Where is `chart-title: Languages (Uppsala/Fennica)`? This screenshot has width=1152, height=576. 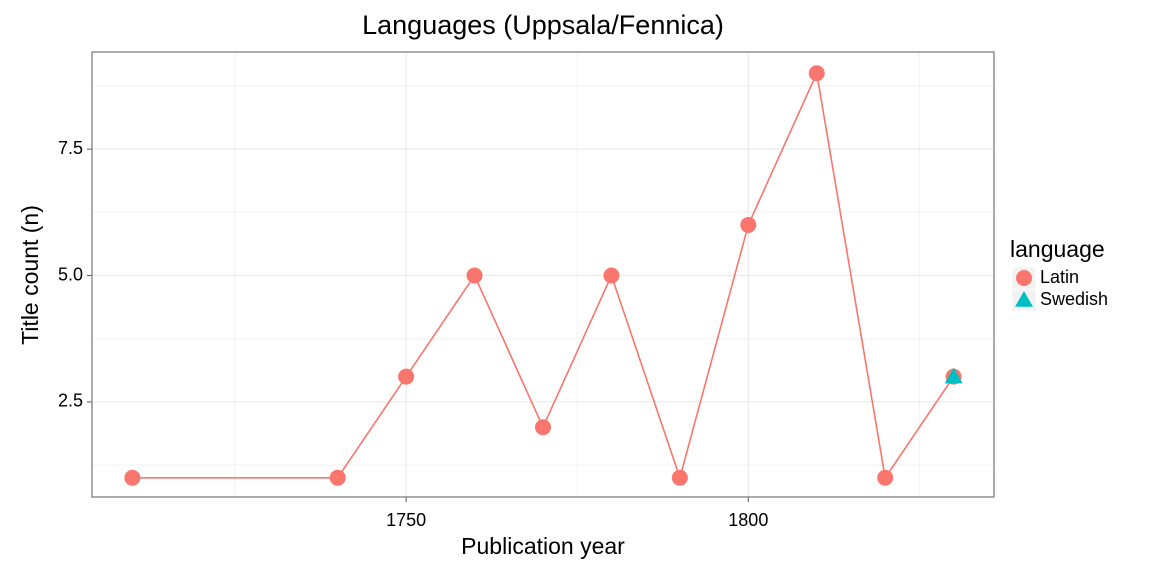
chart-title: Languages (Uppsala/Fennica) is located at coordinates (543, 25).